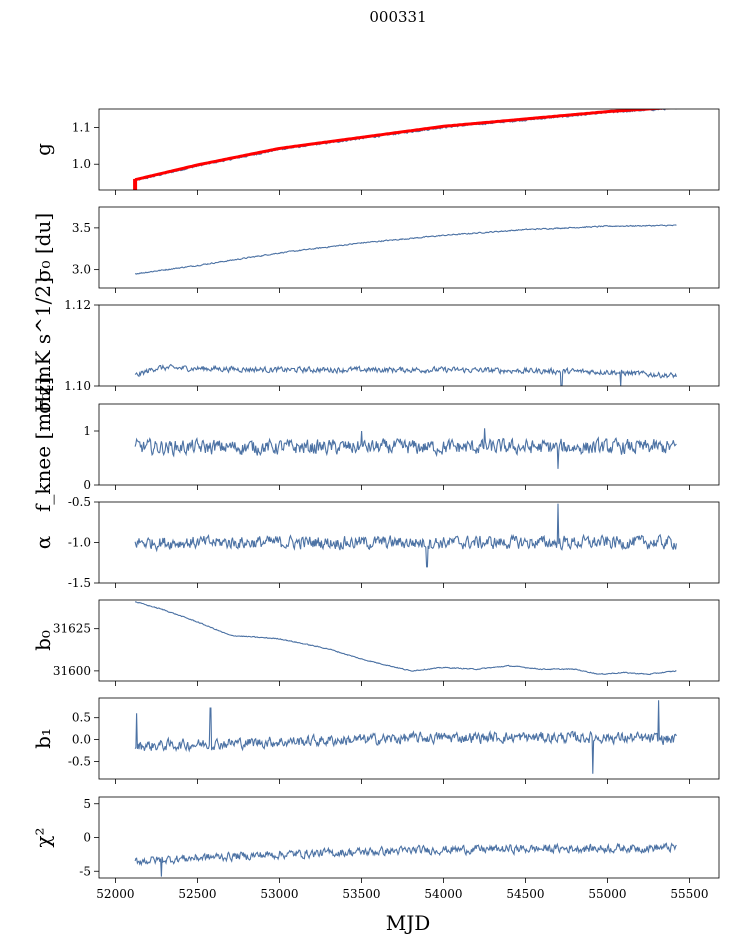 The width and height of the screenshot is (729, 944). Describe the element at coordinates (409, 837) in the screenshot. I see `axes-frame-chi2` at that location.